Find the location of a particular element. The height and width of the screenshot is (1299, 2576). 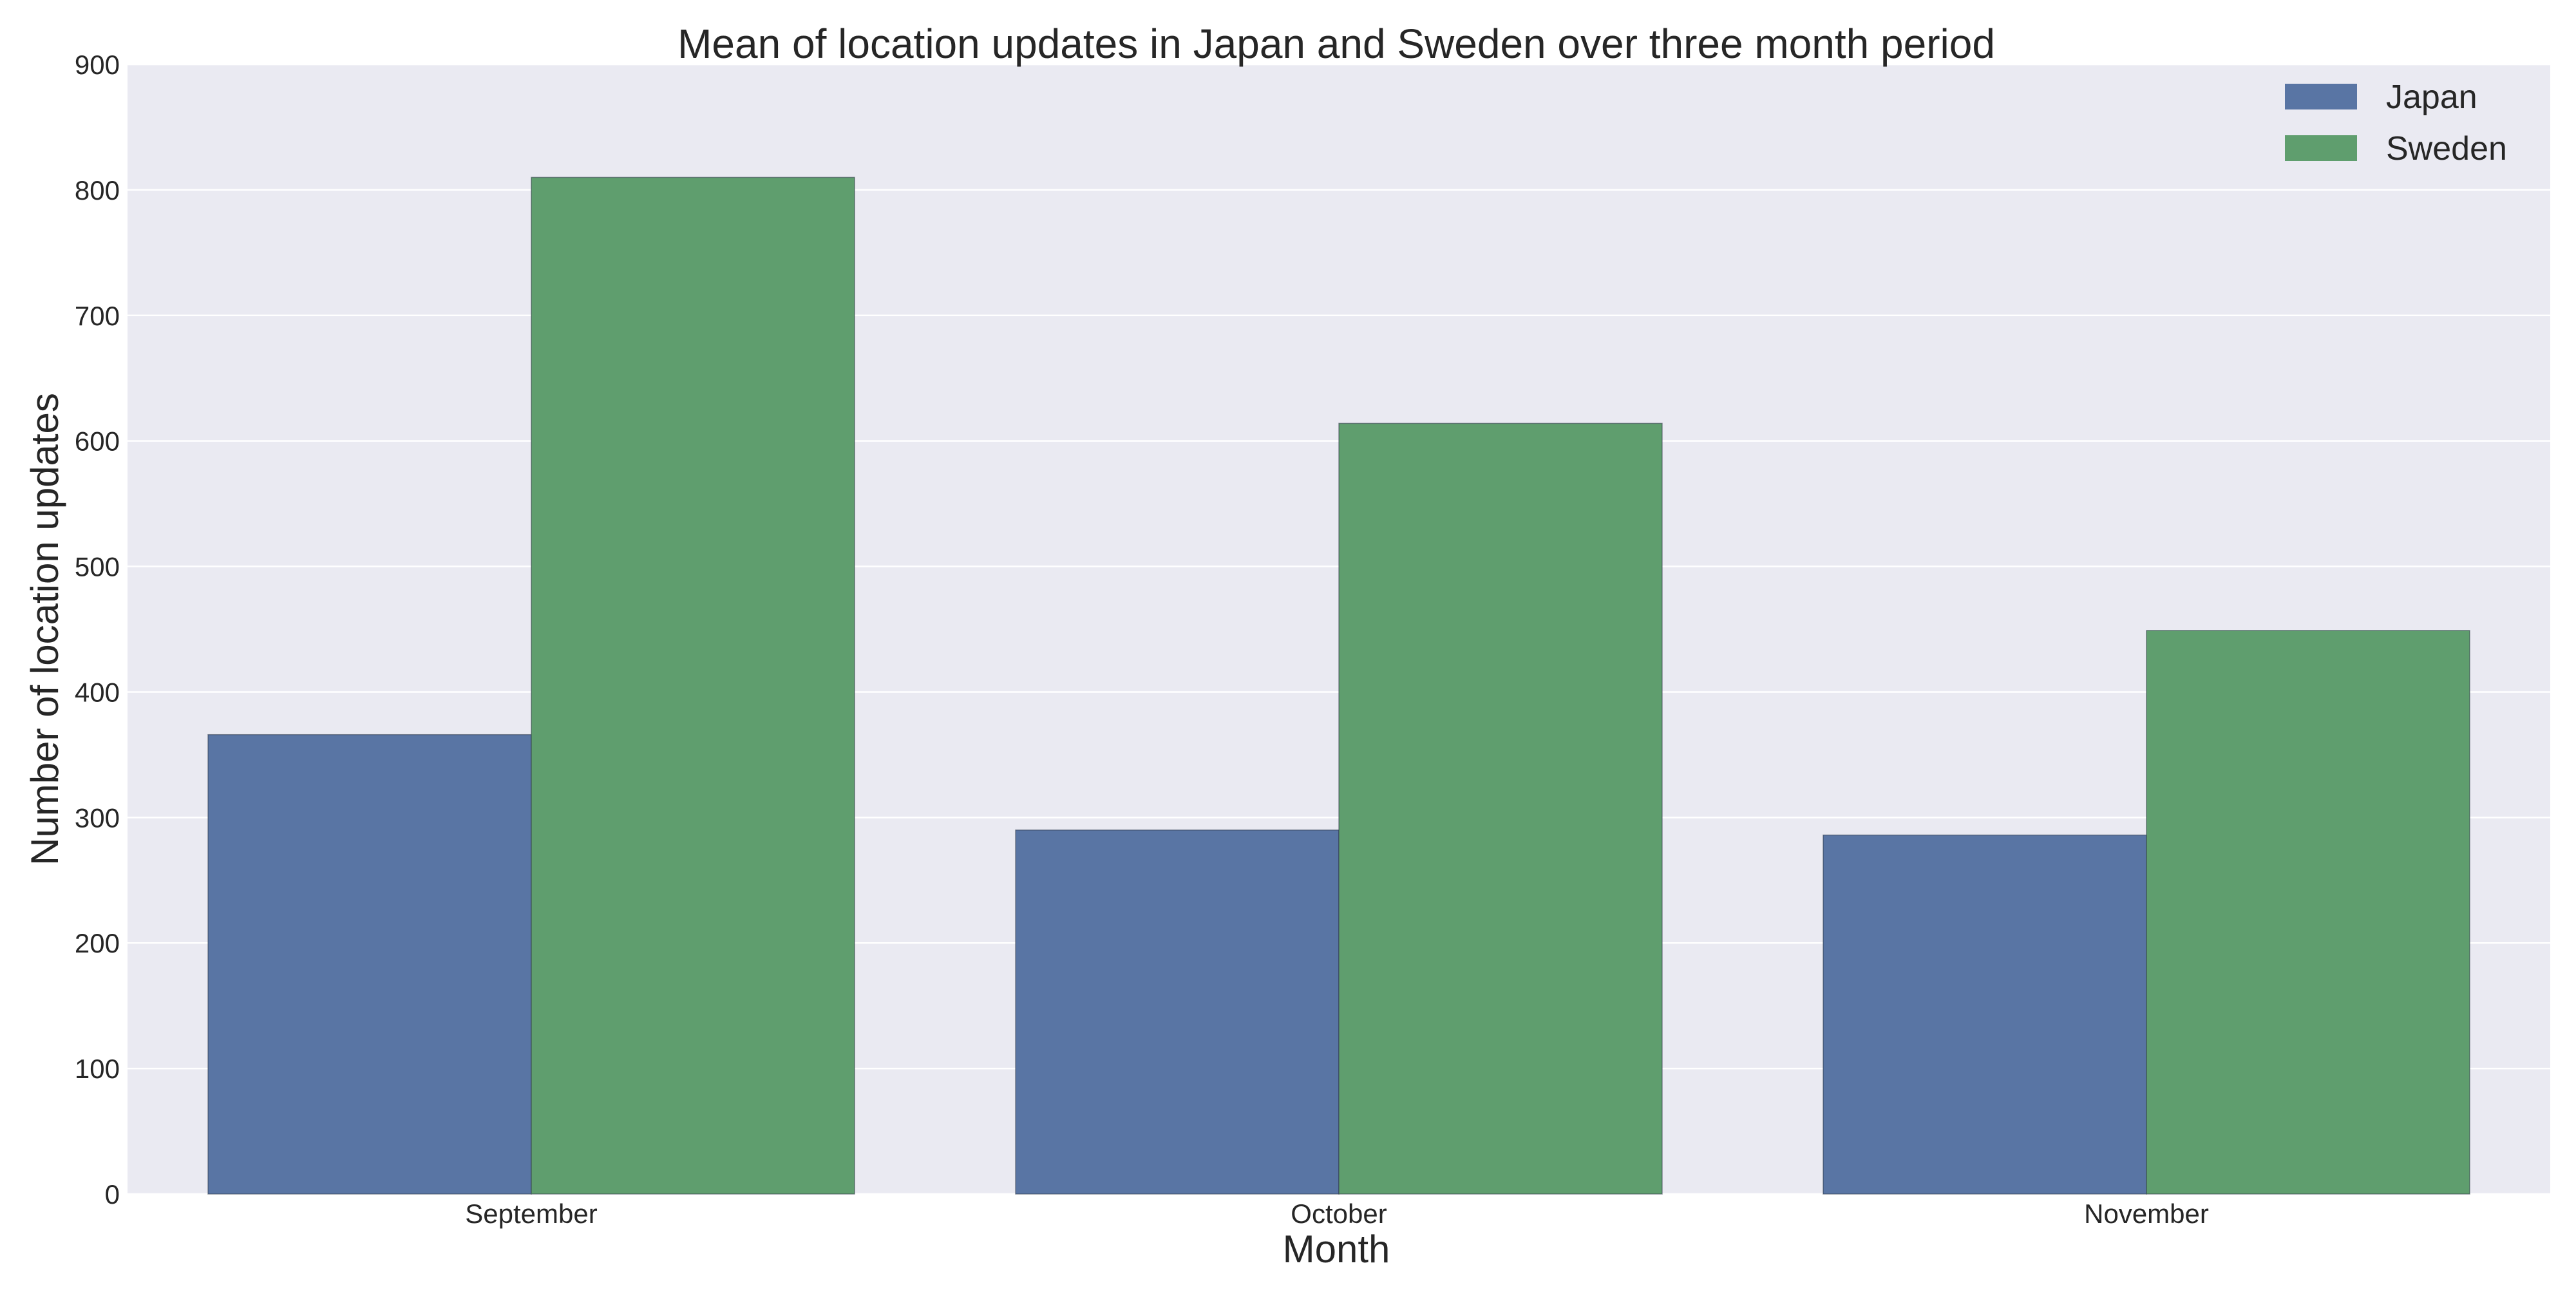

y-tick-labels: 0 100 200 300 400 500 600 700 800 900 is located at coordinates (97, 630).